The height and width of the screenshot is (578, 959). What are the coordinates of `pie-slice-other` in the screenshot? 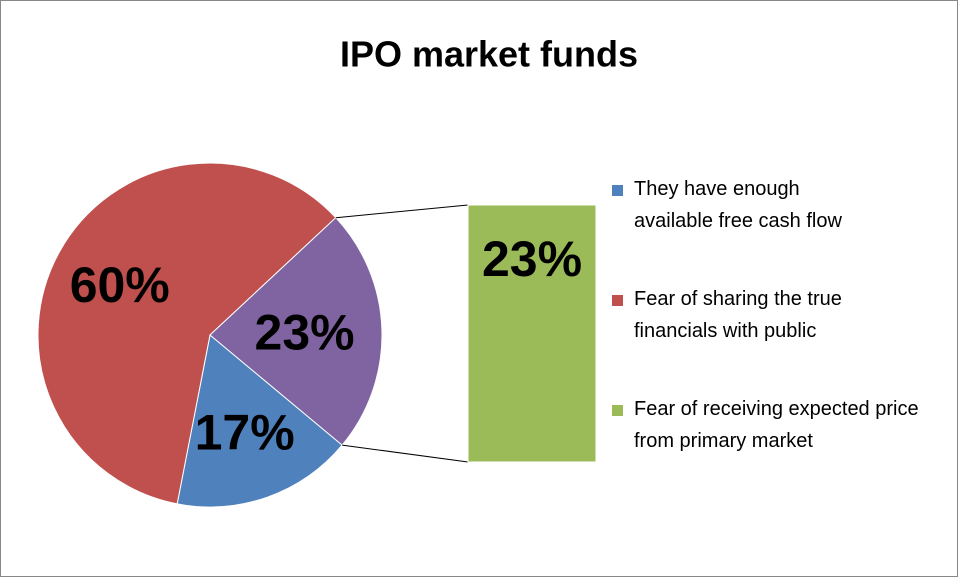 It's located at (296, 331).